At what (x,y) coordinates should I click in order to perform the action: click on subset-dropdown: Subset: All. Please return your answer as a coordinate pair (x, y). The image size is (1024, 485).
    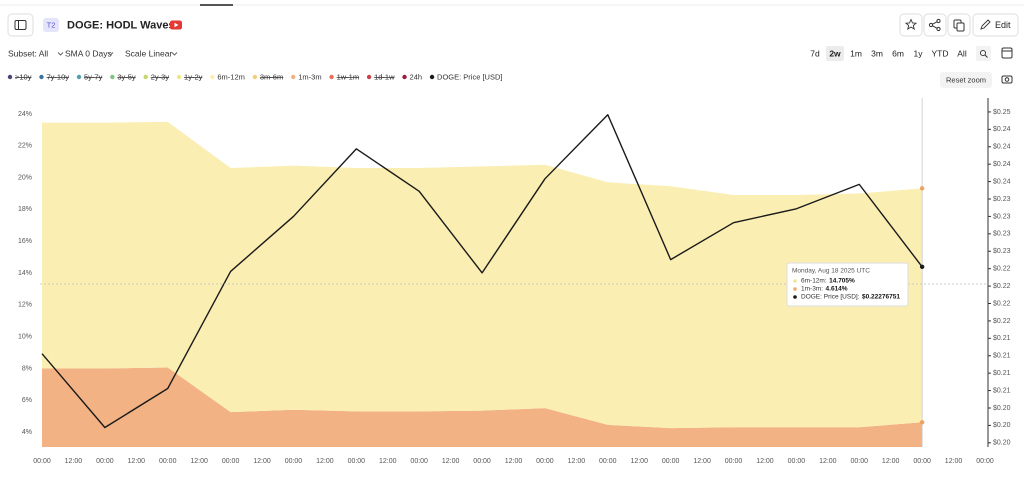
    Looking at the image, I should click on (36, 53).